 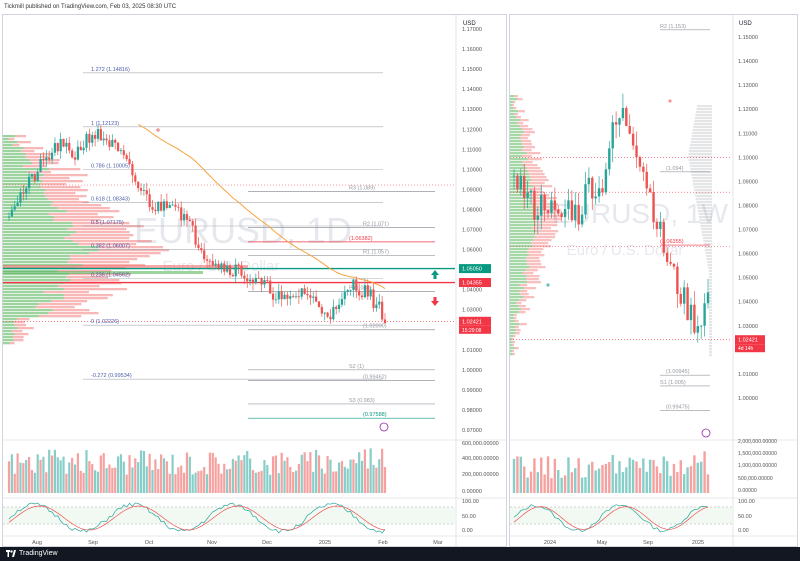 I want to click on price-tick-label: 1.07000, so click(x=748, y=231).